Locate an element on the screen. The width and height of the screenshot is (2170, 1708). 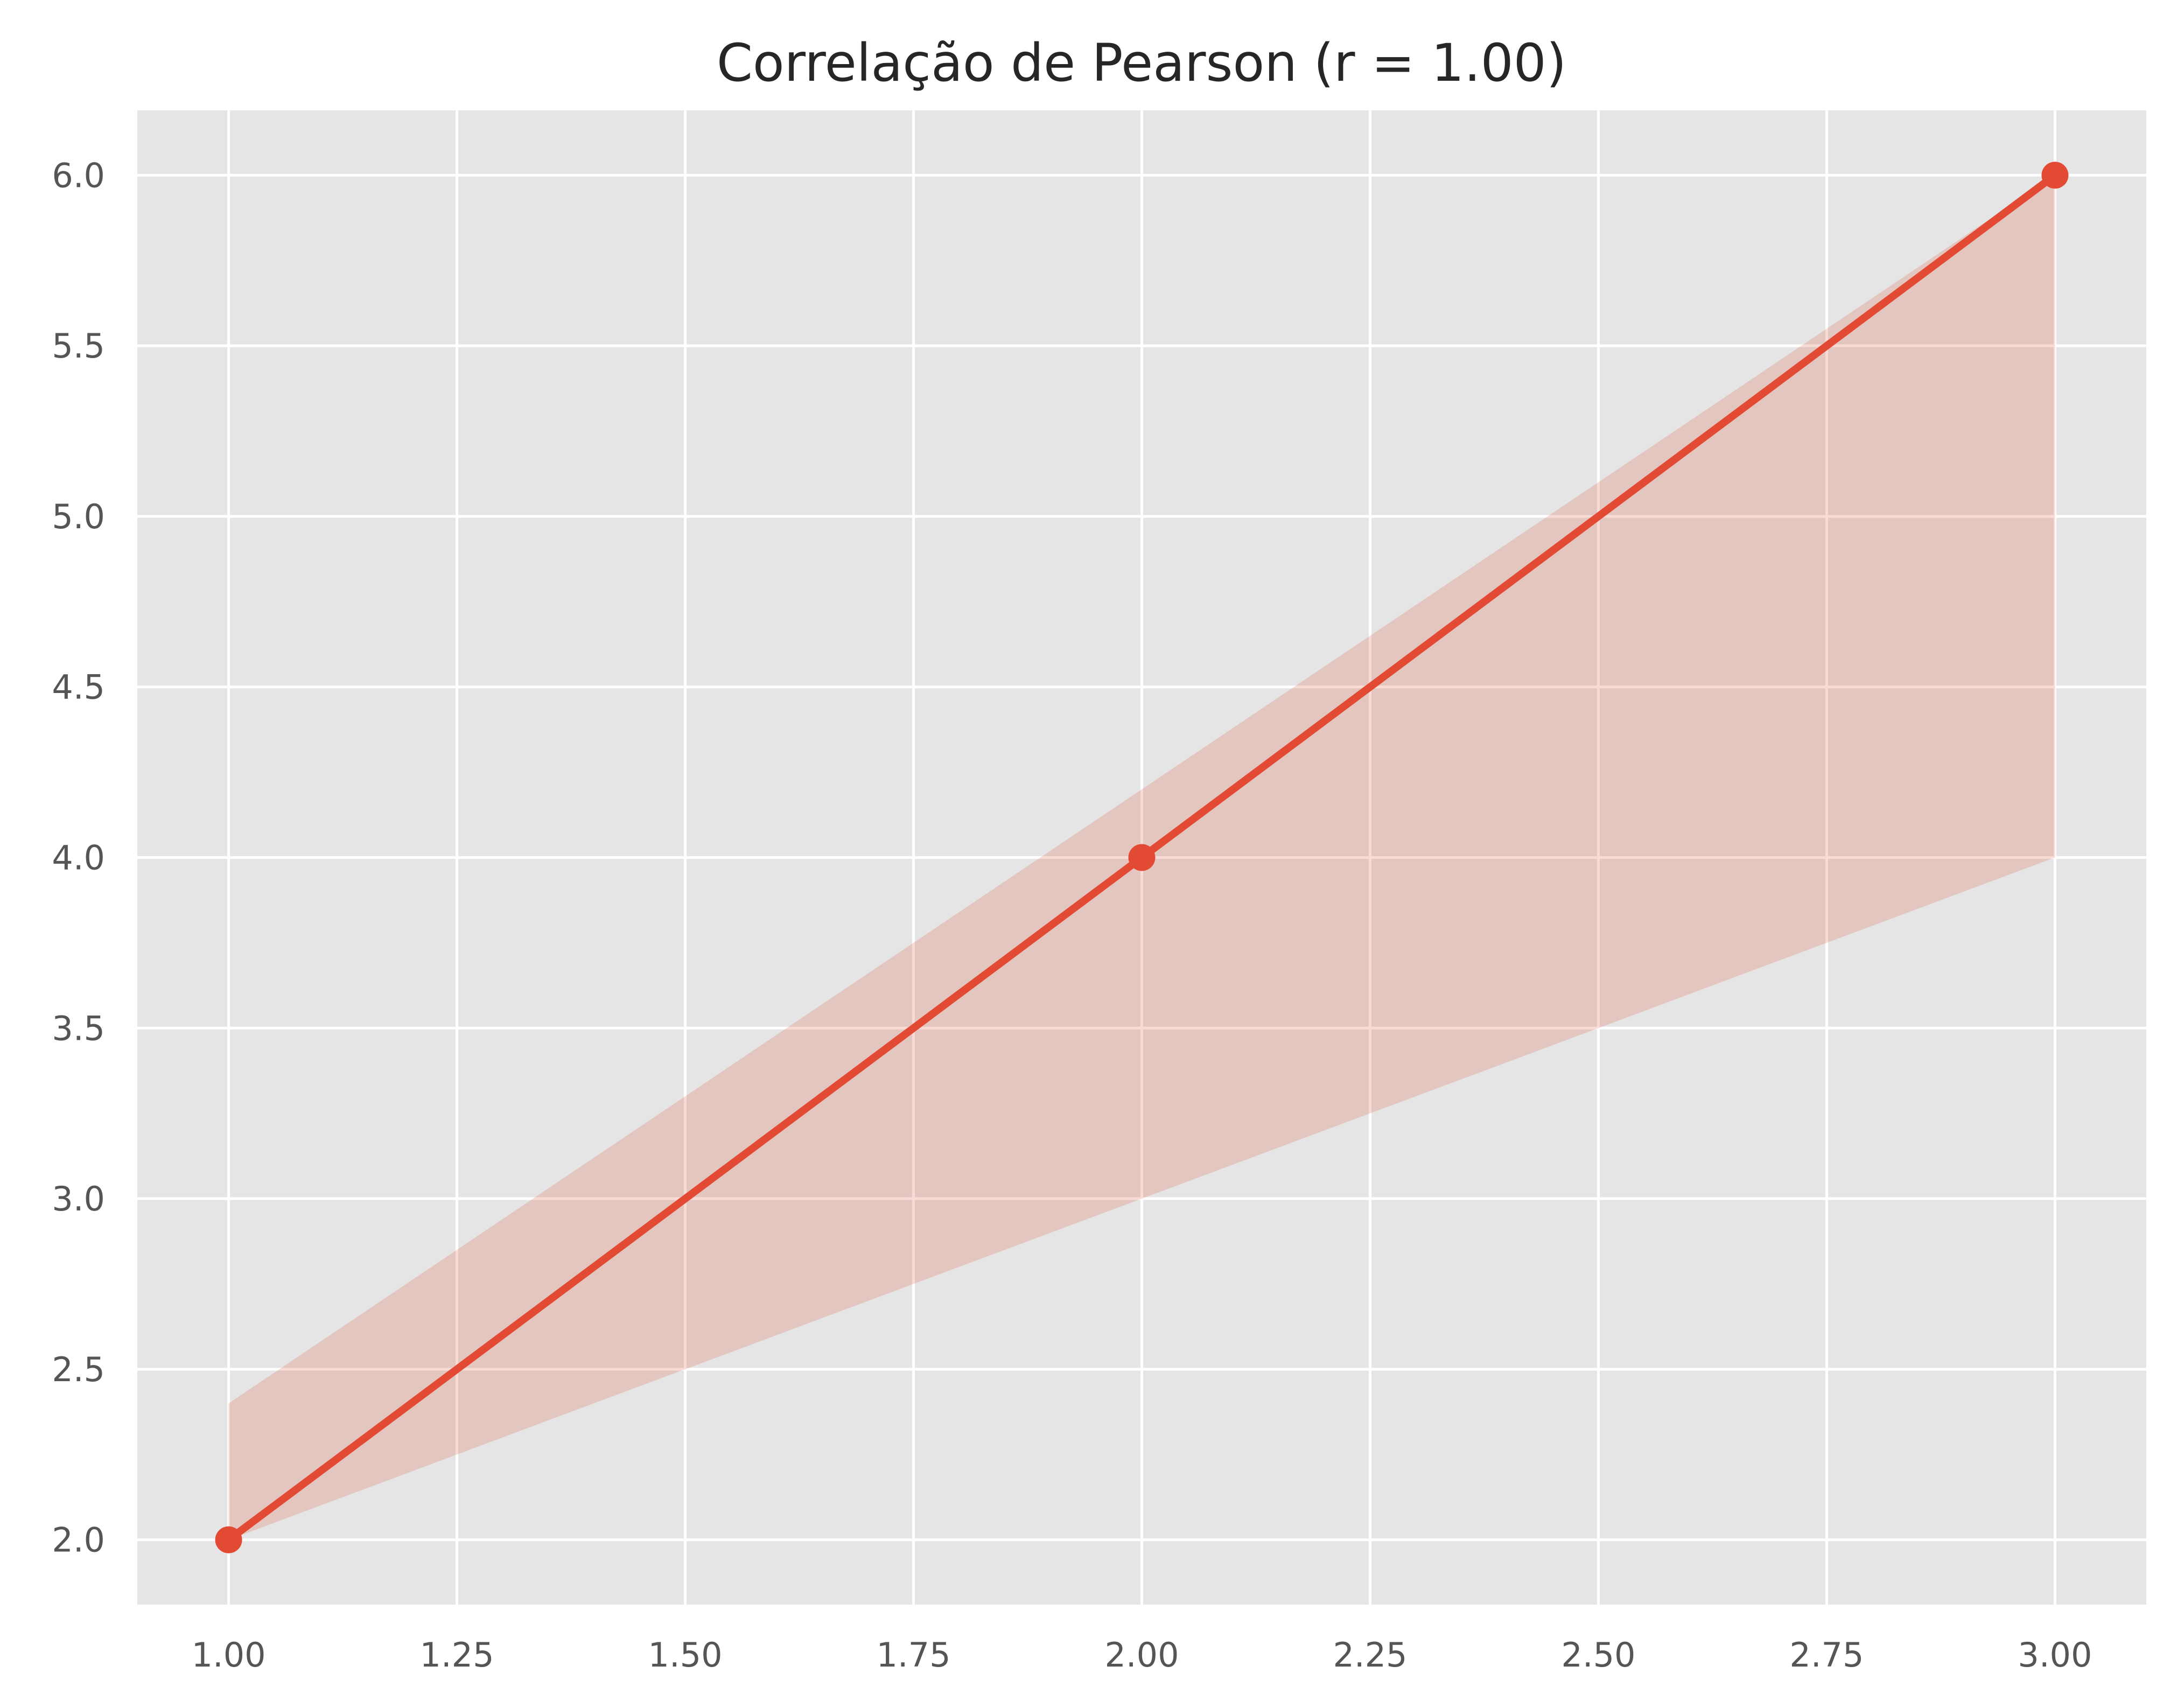
y-tick-label-4: 4.0 is located at coordinates (78, 858).